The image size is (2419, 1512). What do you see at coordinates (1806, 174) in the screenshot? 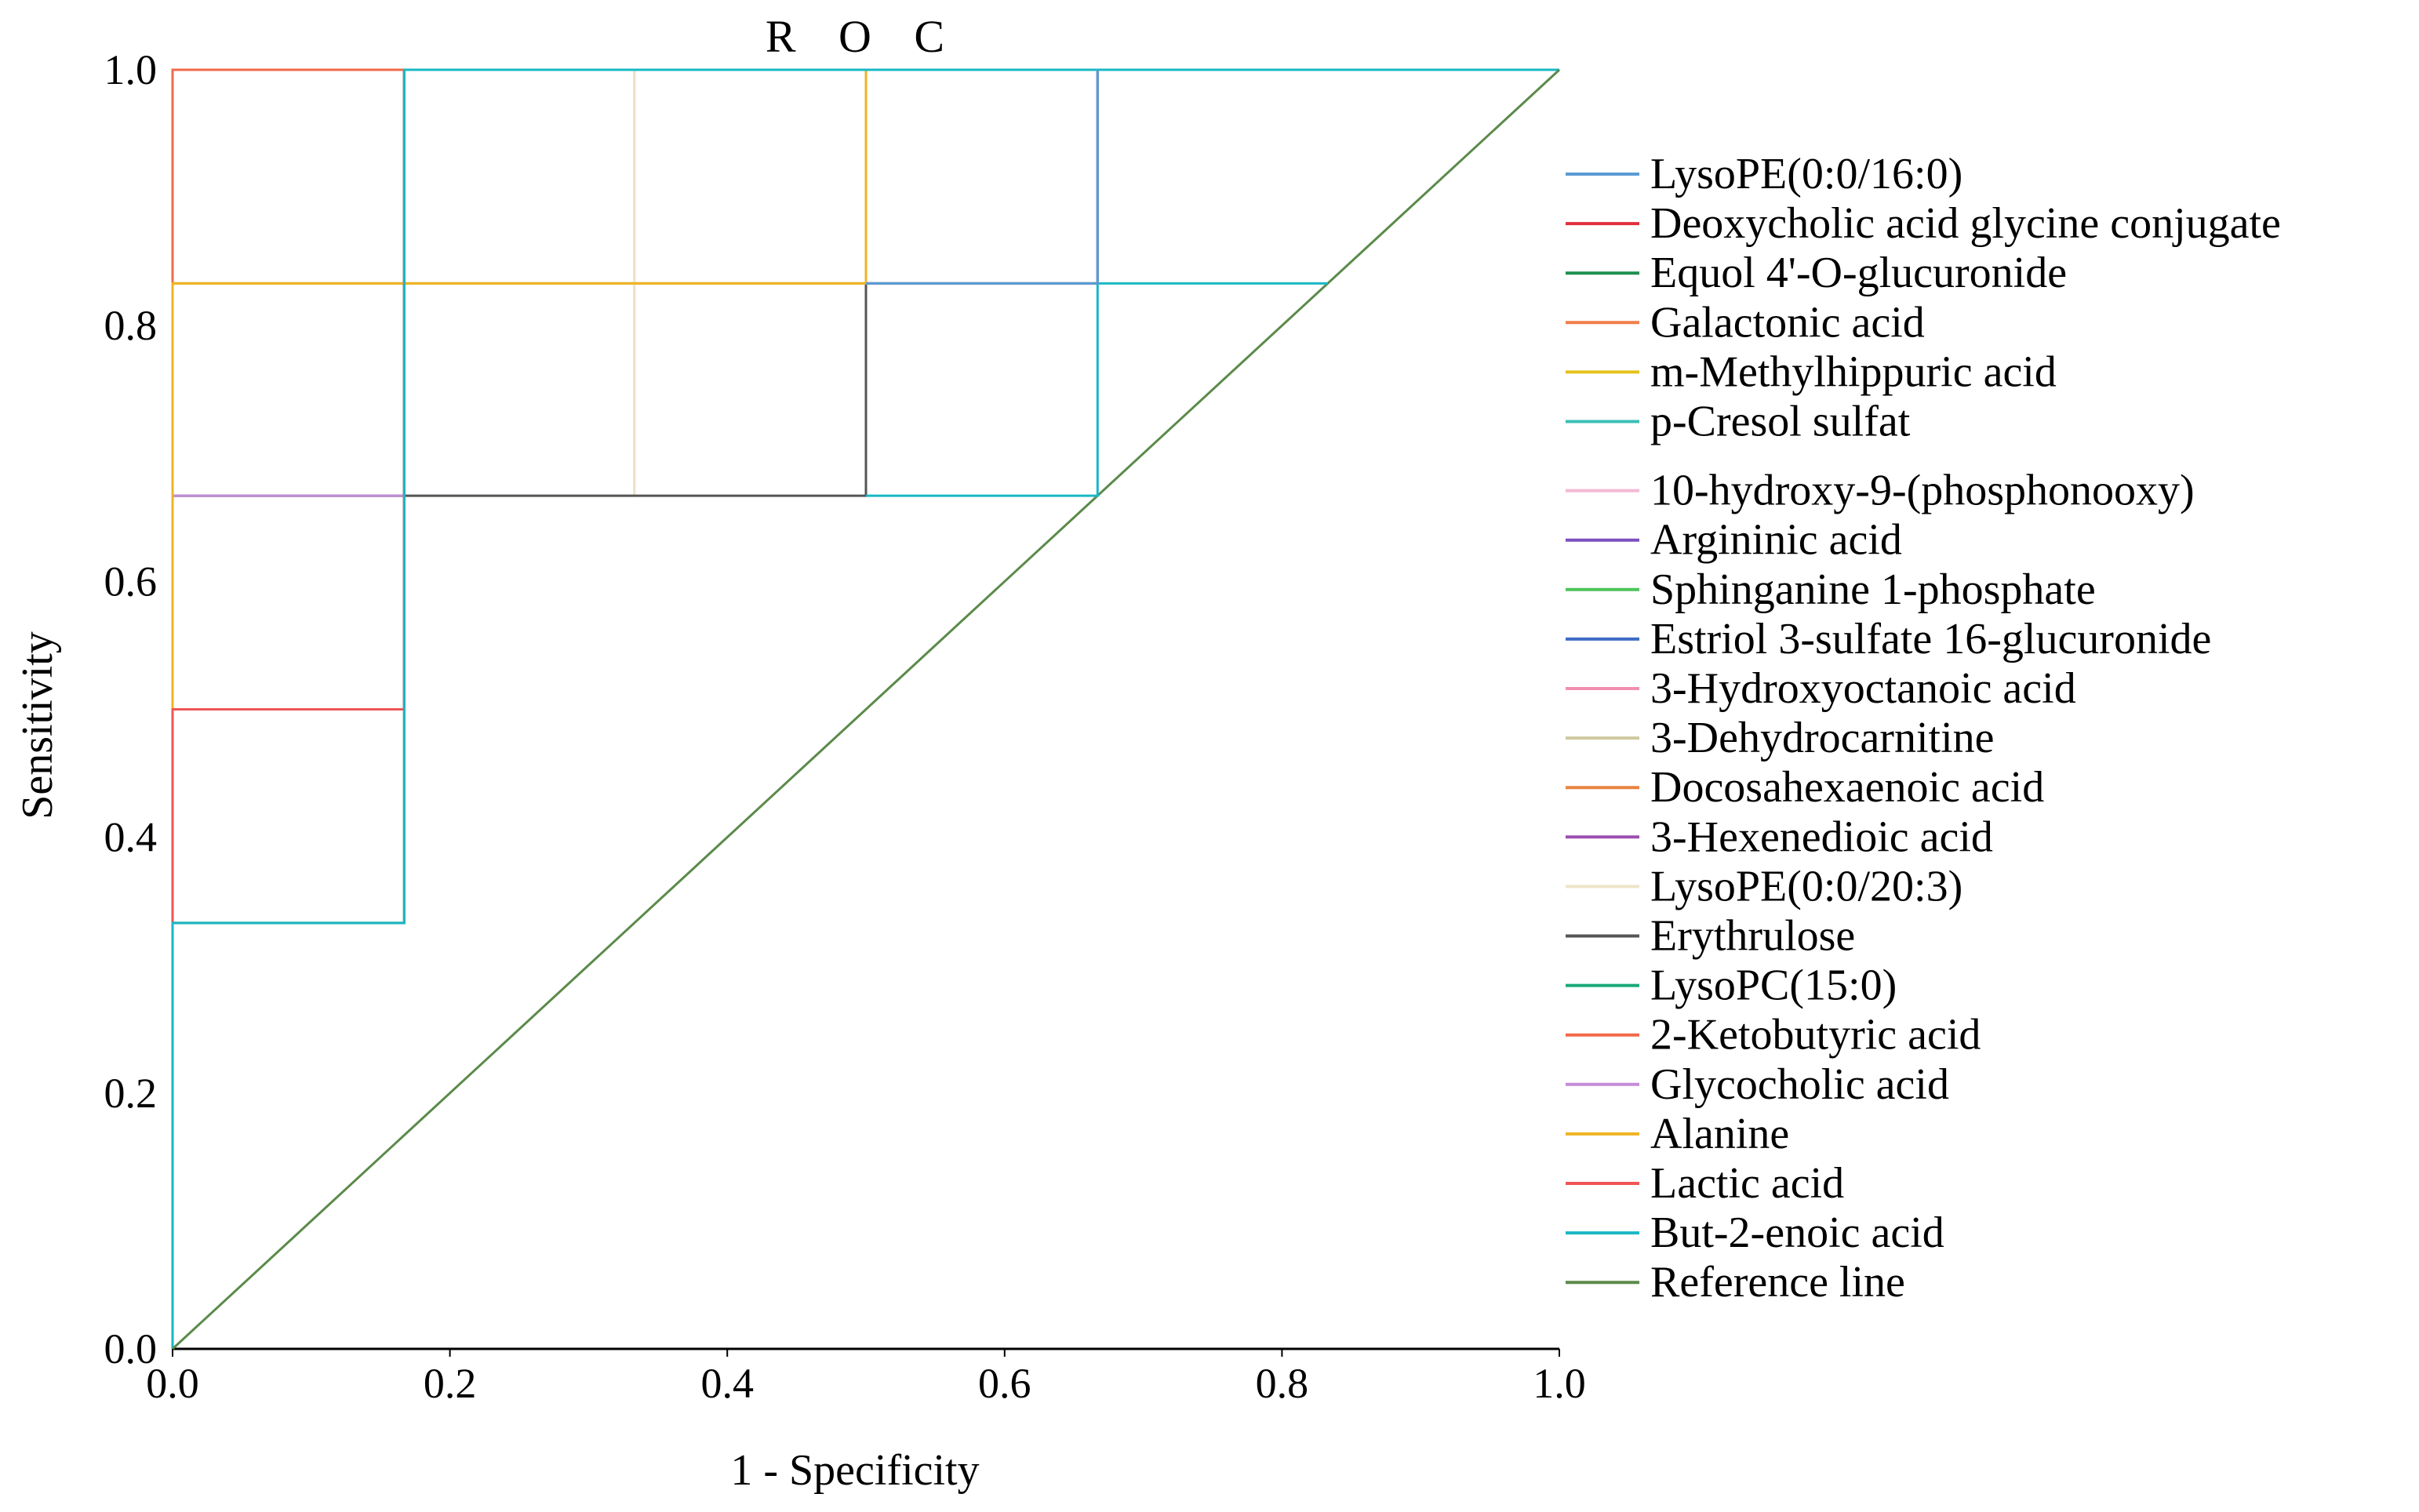
I see `legend-label: LysoPE(0:0/16:0)` at bounding box center [1806, 174].